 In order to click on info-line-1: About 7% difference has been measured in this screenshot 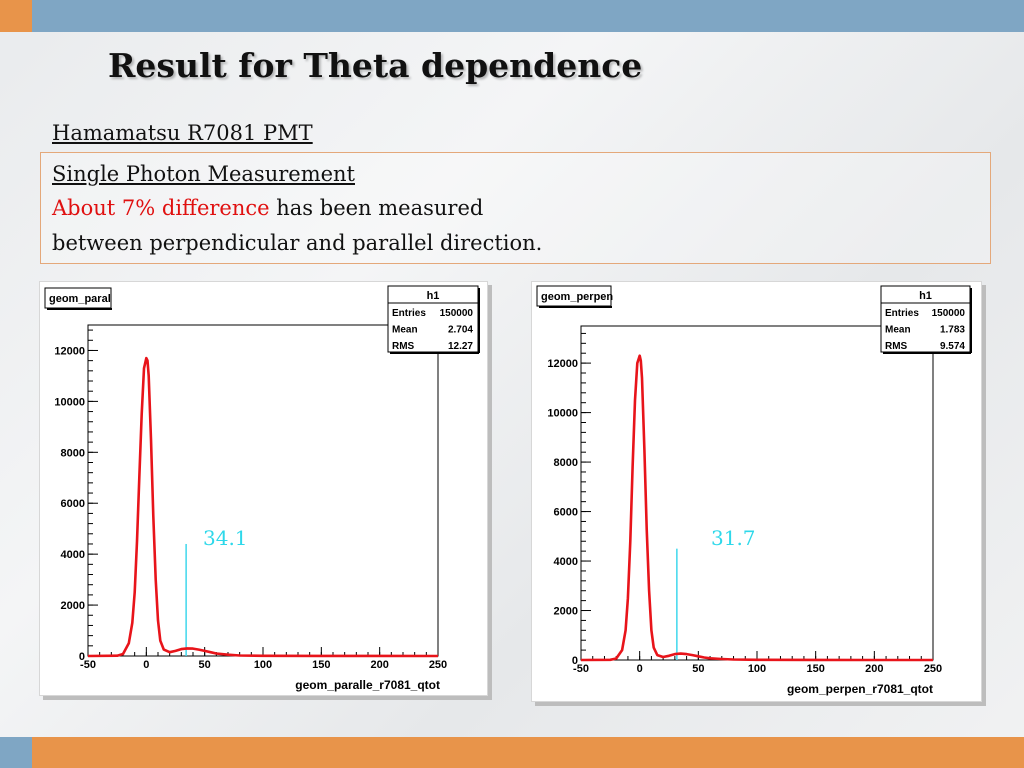, I will do `click(267, 208)`.